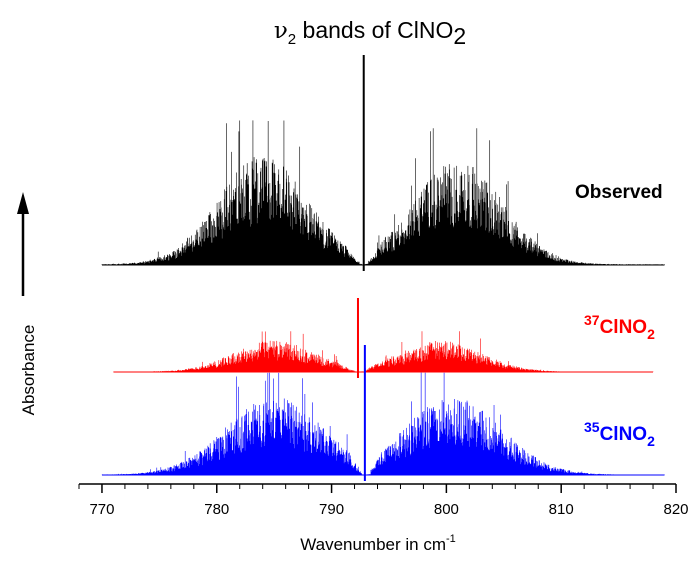 The width and height of the screenshot is (693, 562). What do you see at coordinates (28, 370) in the screenshot?
I see `y-axis-label: Absorbance` at bounding box center [28, 370].